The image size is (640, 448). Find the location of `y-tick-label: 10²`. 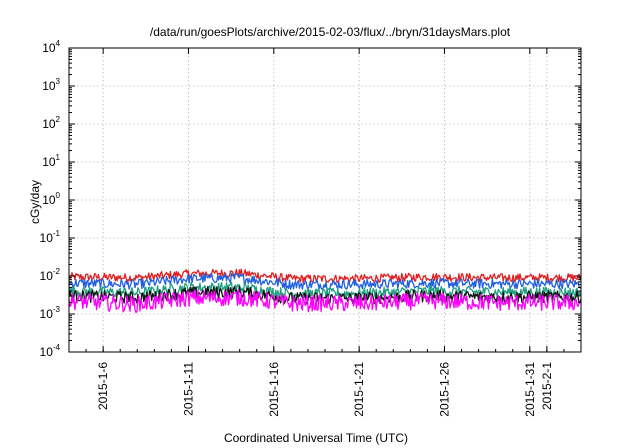

y-tick-label: 10² is located at coordinates (51, 123).